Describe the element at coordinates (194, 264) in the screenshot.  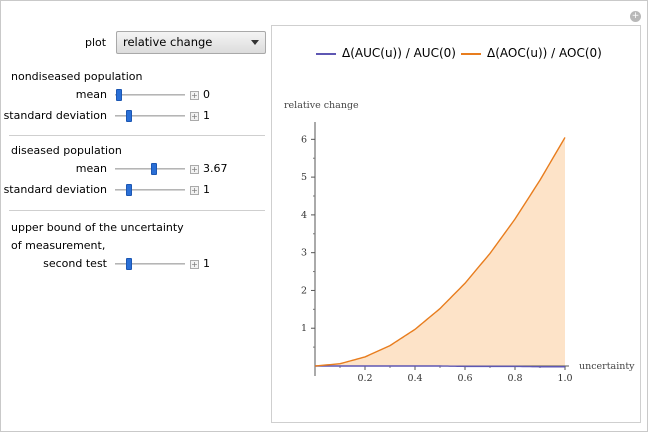
I see `second-test-expand-icon: +` at that location.